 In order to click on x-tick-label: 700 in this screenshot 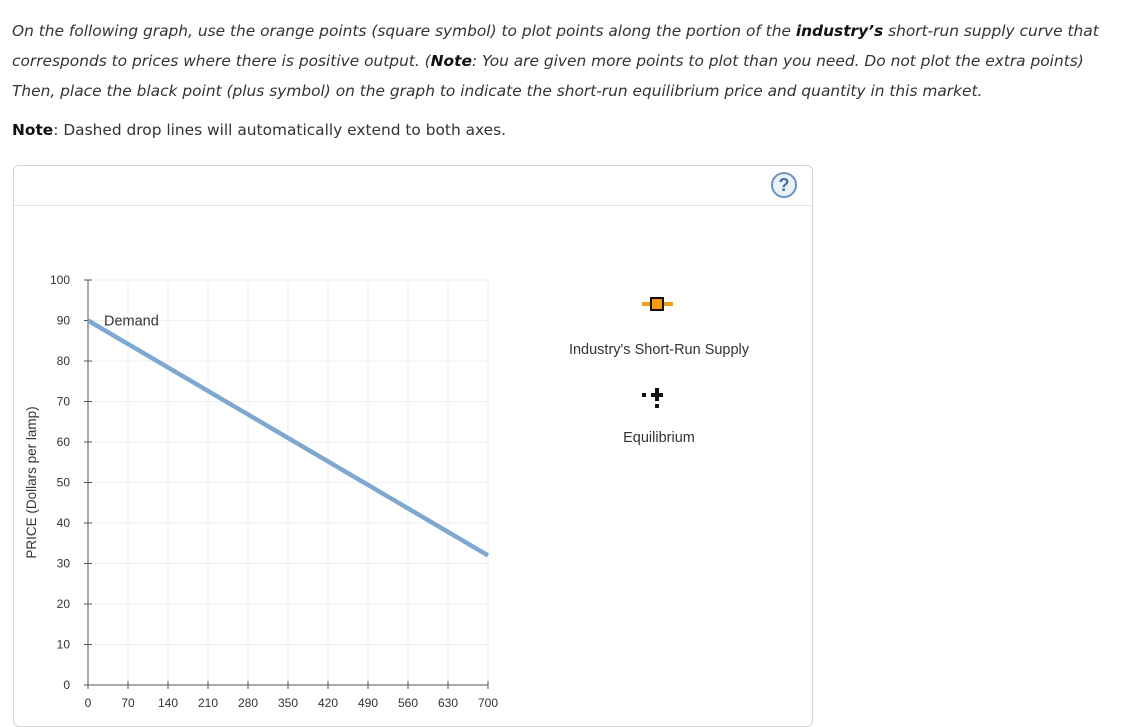, I will do `click(488, 703)`.